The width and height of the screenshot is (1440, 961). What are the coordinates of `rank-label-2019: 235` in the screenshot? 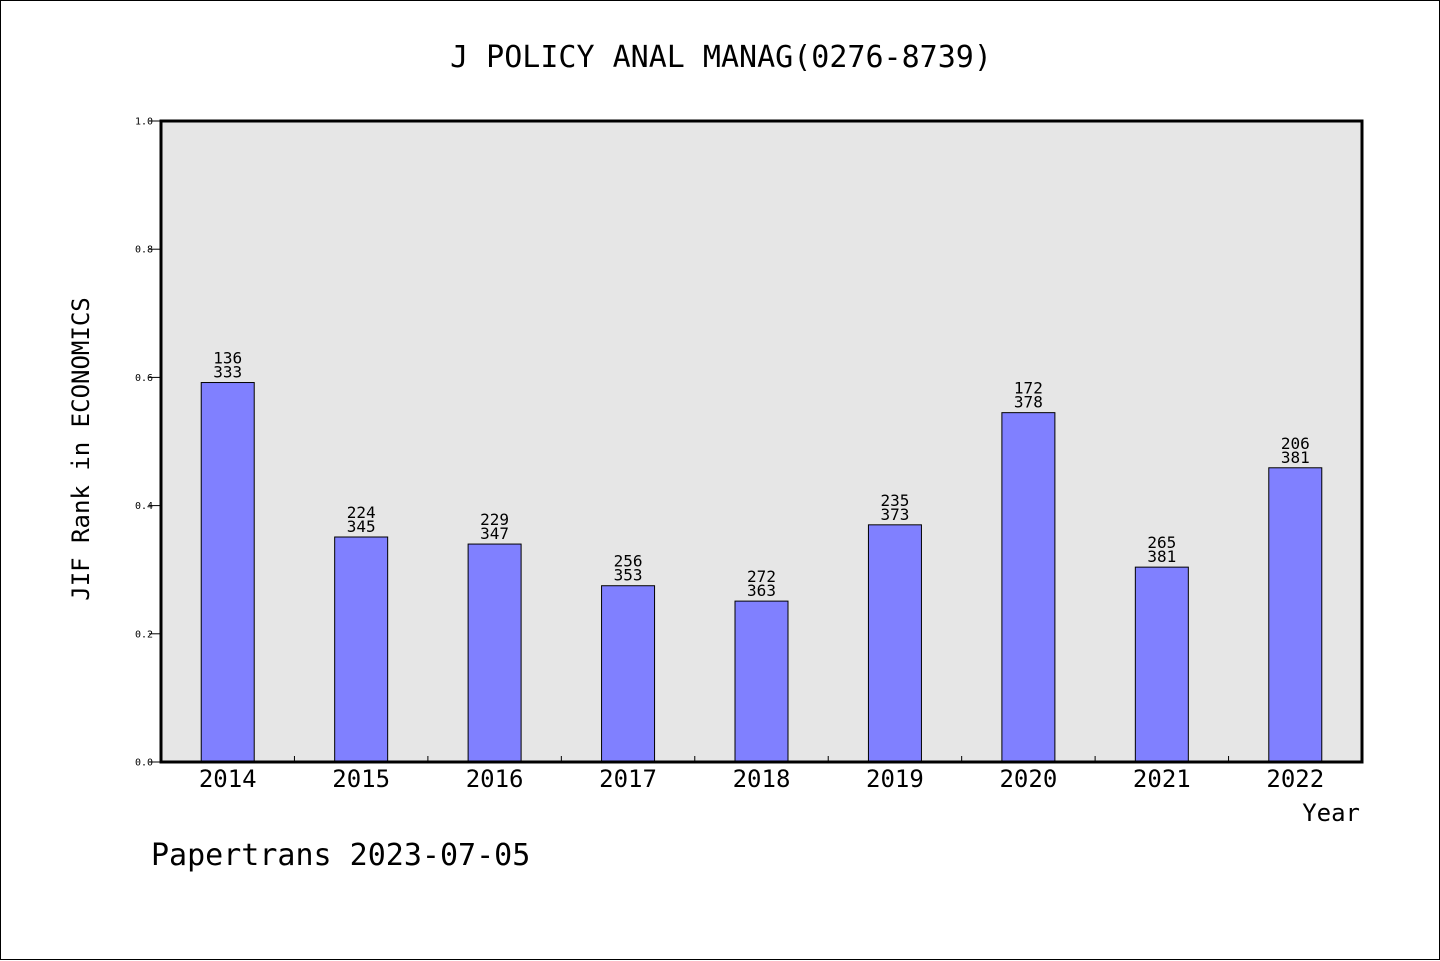 It's located at (894, 500).